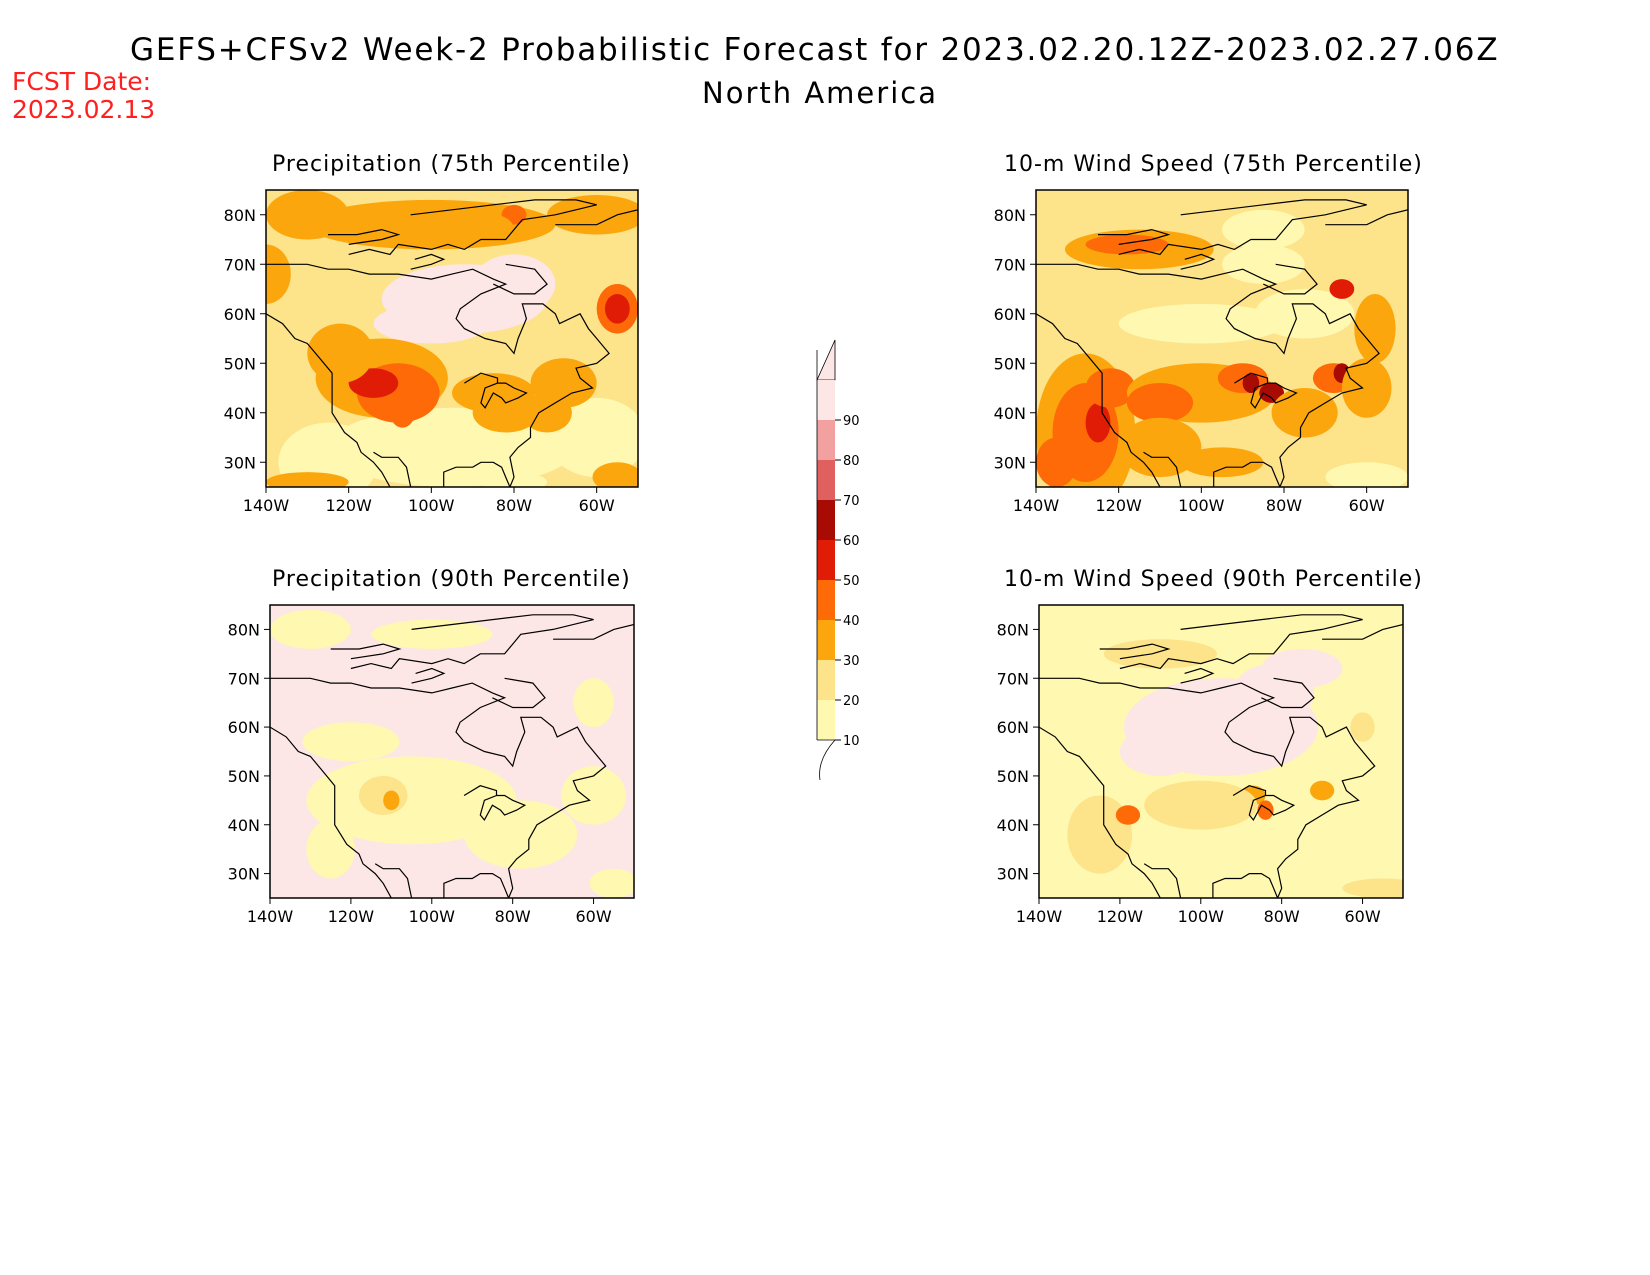 The image size is (1650, 1275). What do you see at coordinates (451, 579) in the screenshot?
I see `panel-title-precip90: Precipitation (90th Percentile)` at bounding box center [451, 579].